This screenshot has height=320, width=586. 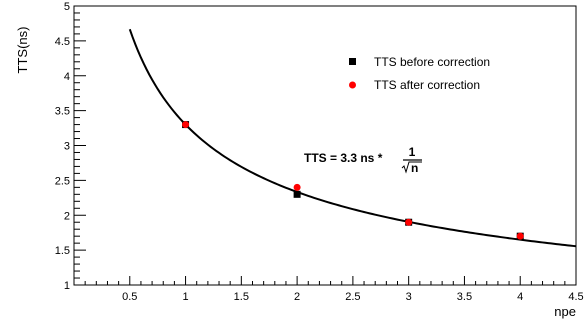 What do you see at coordinates (575, 297) in the screenshot?
I see `x-tick-label: 4.5` at bounding box center [575, 297].